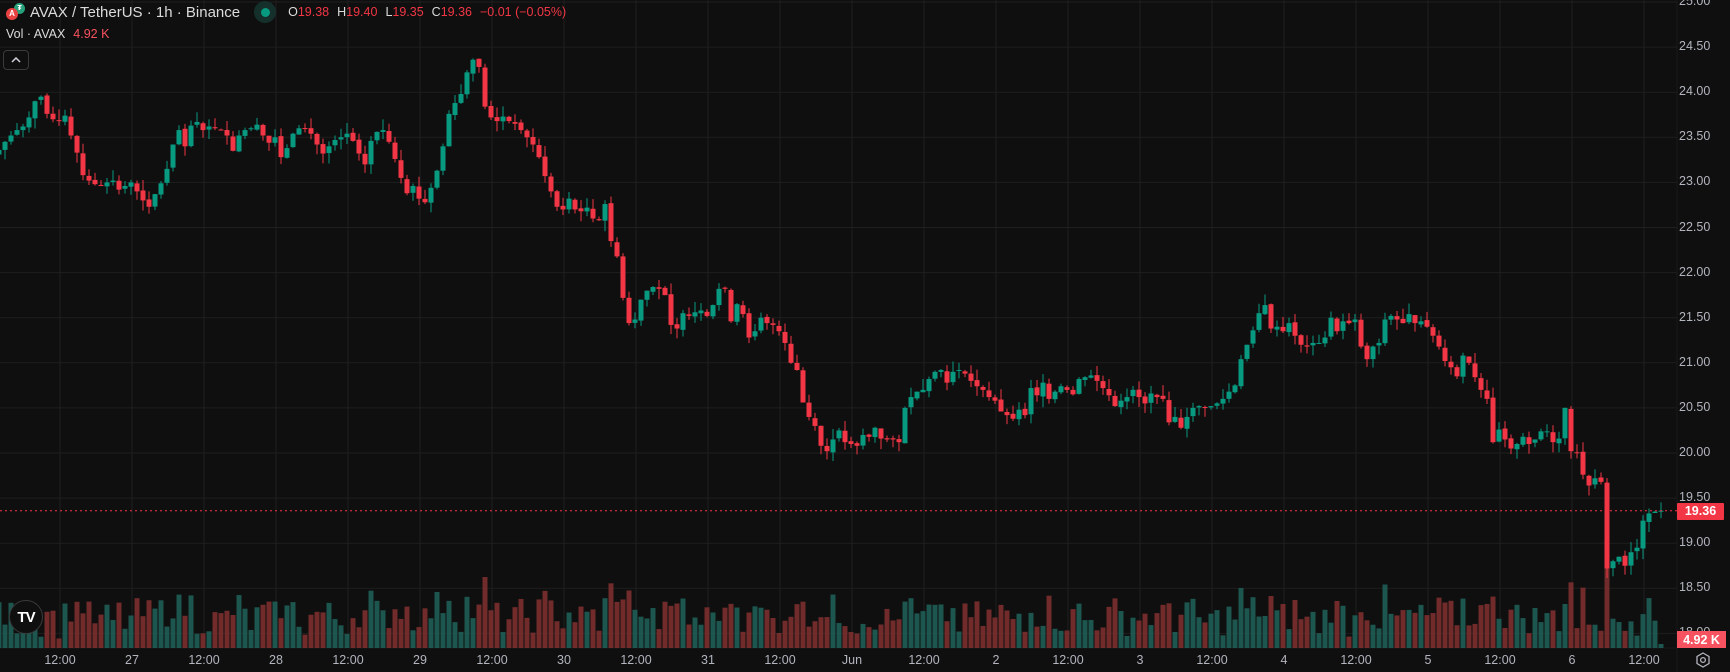 This screenshot has height=672, width=1730. Describe the element at coordinates (420, 660) in the screenshot. I see `time-label: 29` at that location.